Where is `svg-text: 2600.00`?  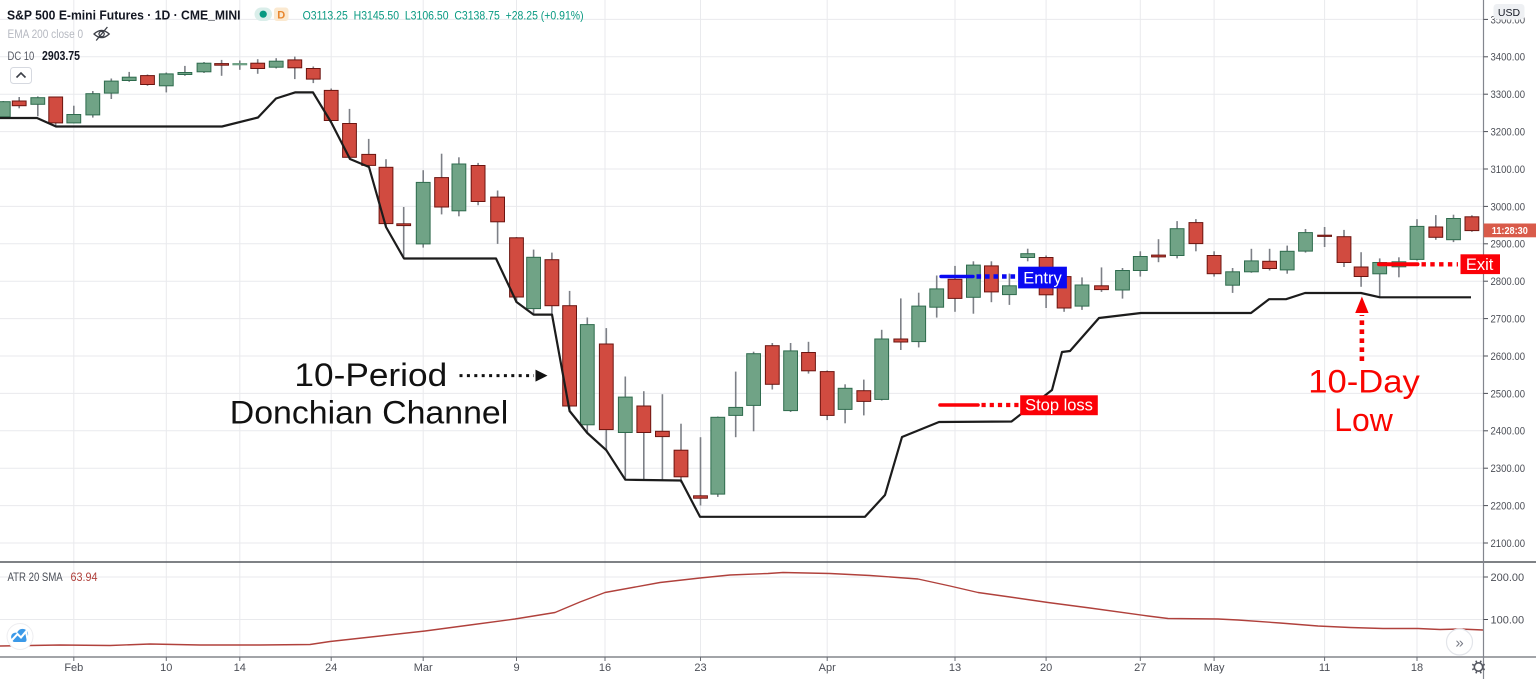
svg-text: 2600.00 is located at coordinates (1508, 357).